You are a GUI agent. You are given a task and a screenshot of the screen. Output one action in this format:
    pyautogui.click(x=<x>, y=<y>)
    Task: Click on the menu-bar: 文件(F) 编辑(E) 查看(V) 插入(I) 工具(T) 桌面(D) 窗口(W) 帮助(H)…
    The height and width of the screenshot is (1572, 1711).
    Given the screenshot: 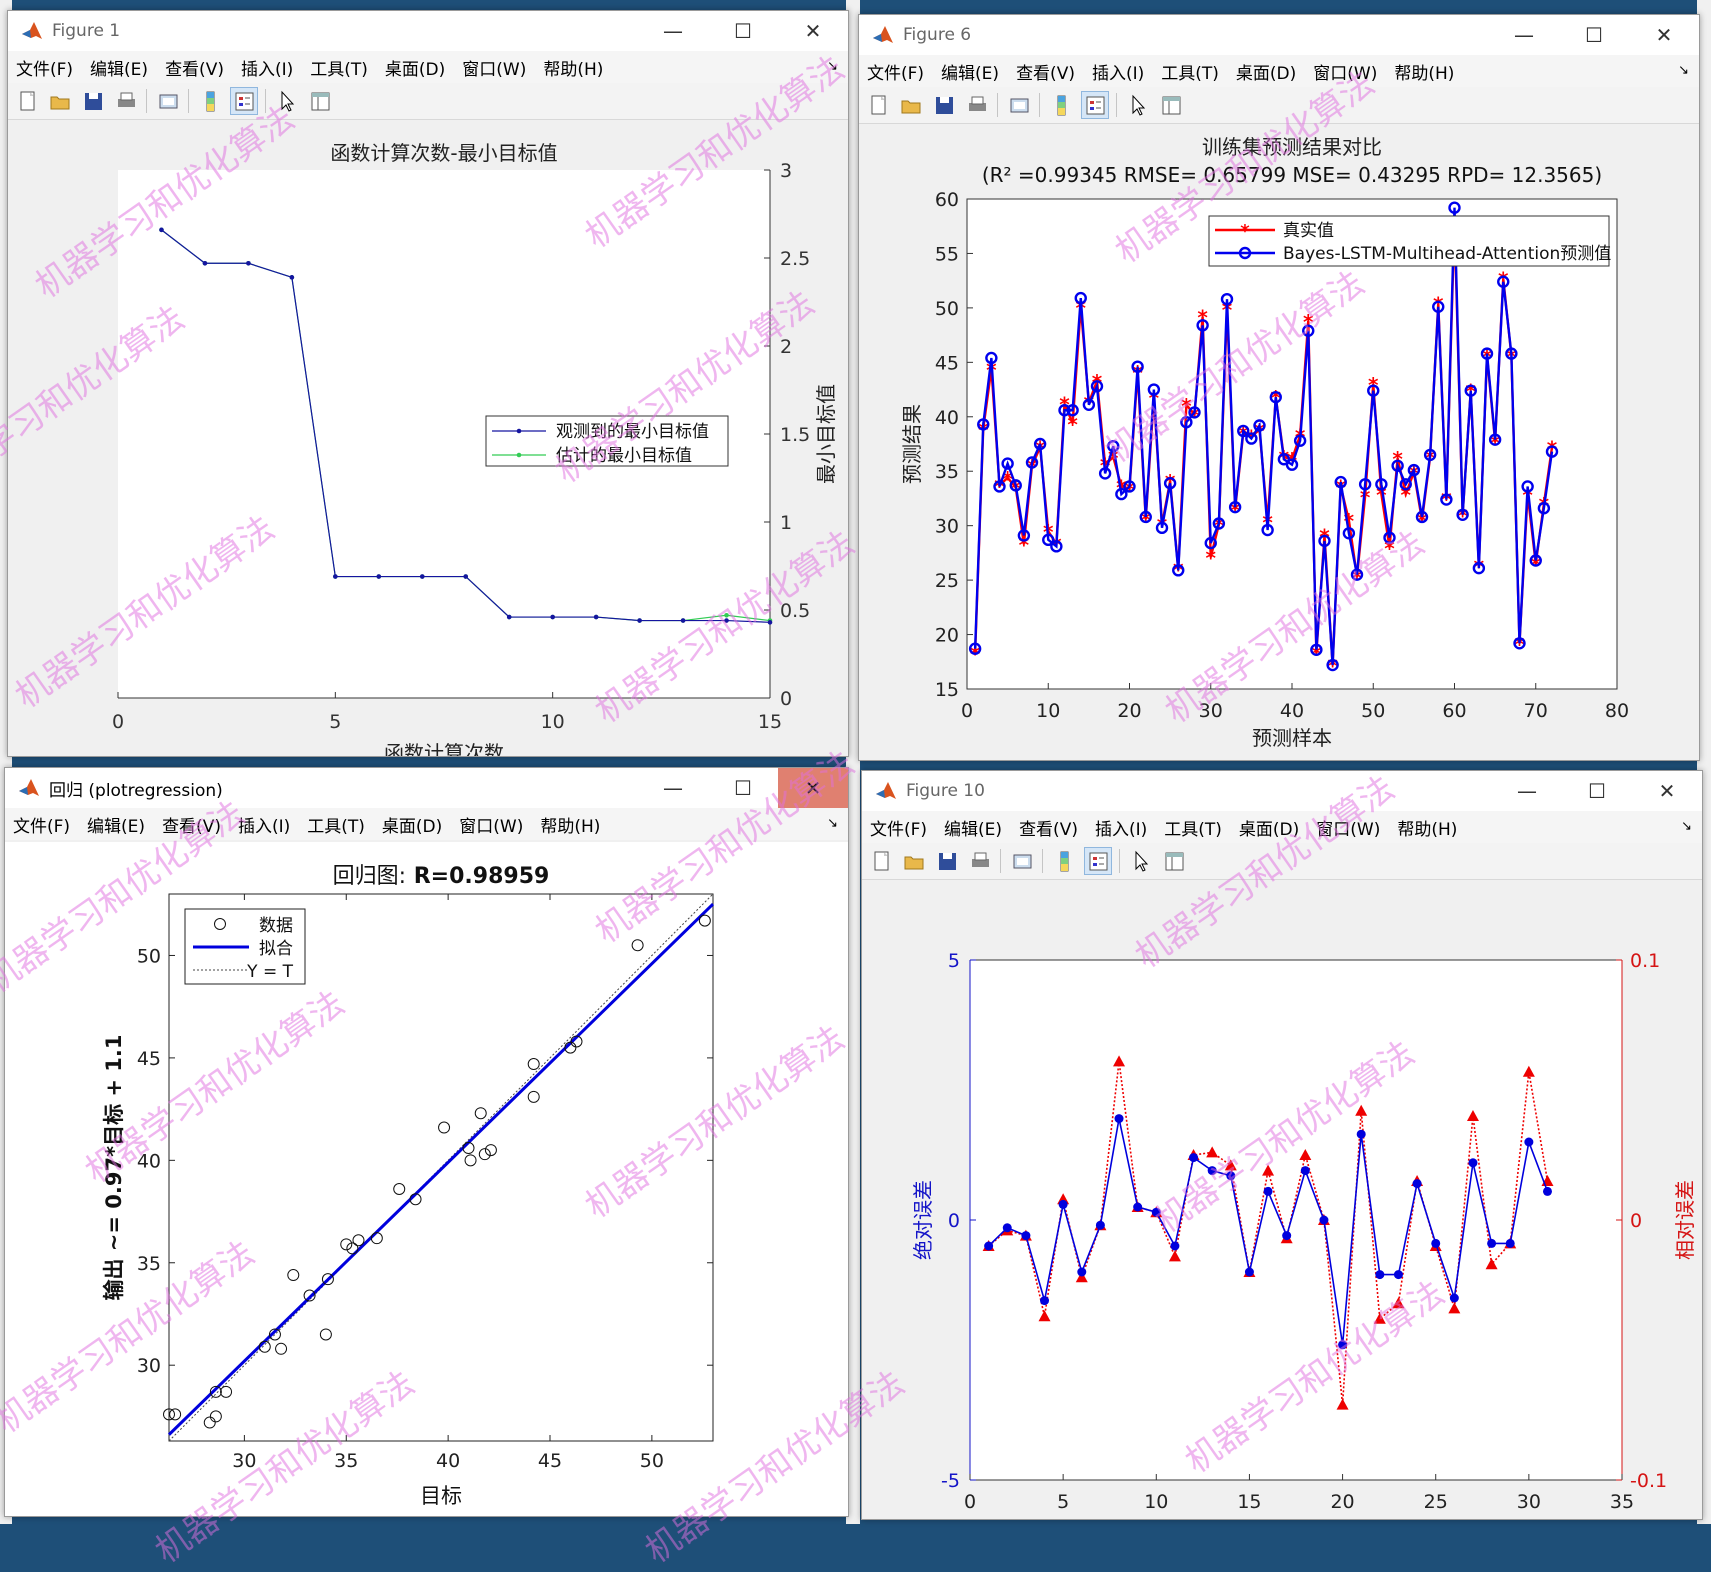 What is the action you would take?
    pyautogui.click(x=1279, y=71)
    